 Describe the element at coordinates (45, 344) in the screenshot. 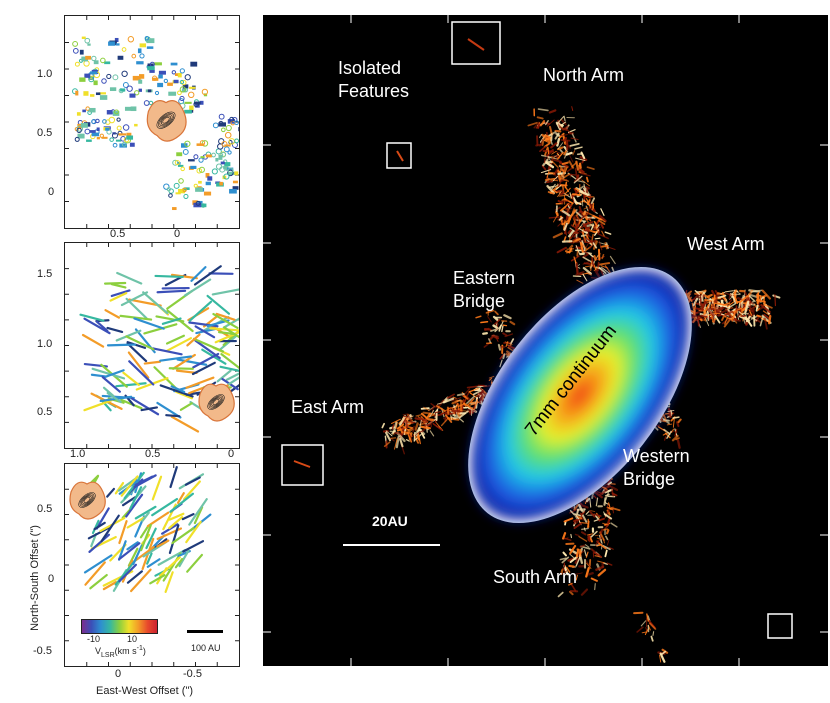

I see `middle-panel-ytick: 1.0` at that location.